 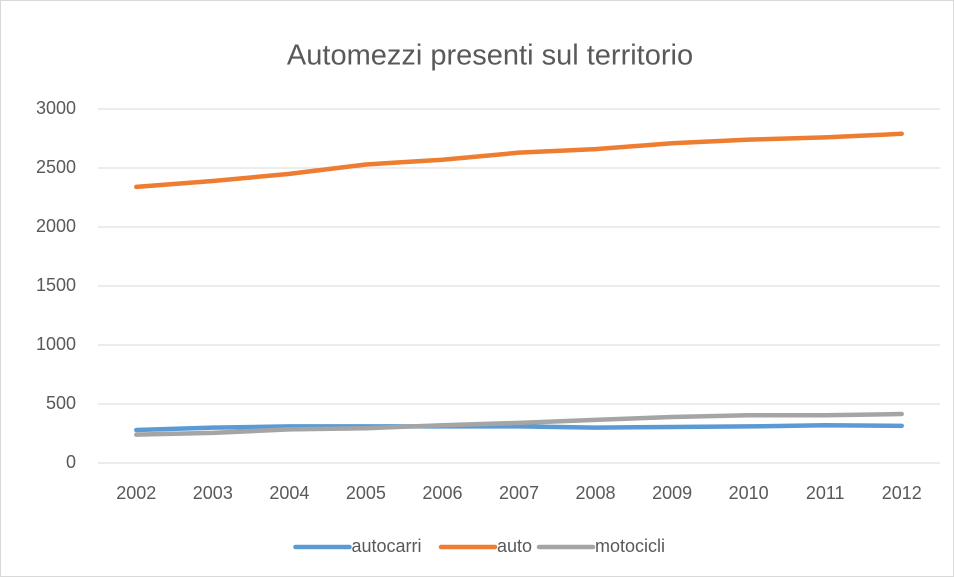 What do you see at coordinates (61, 403) in the screenshot?
I see `y-tick-label: 500` at bounding box center [61, 403].